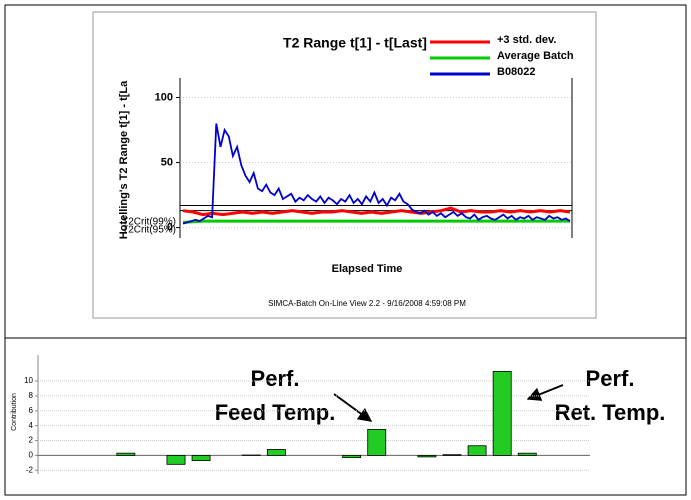 The height and width of the screenshot is (500, 691). Describe the element at coordinates (149, 230) in the screenshot. I see `critical-label: T2Crit(95%)` at that location.